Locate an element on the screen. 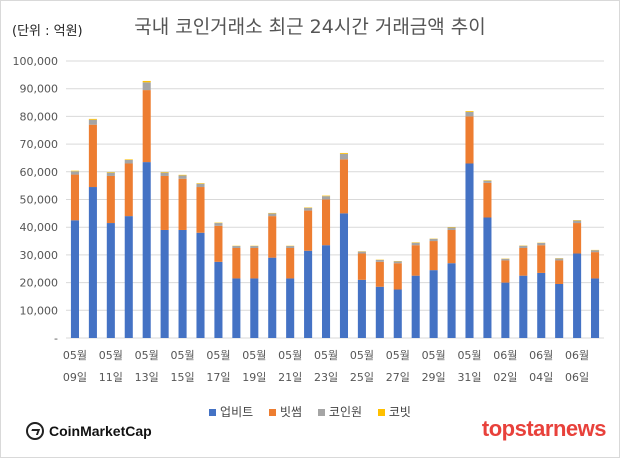 This screenshot has width=620, height=458. legend-label: 업비트 is located at coordinates (237, 412).